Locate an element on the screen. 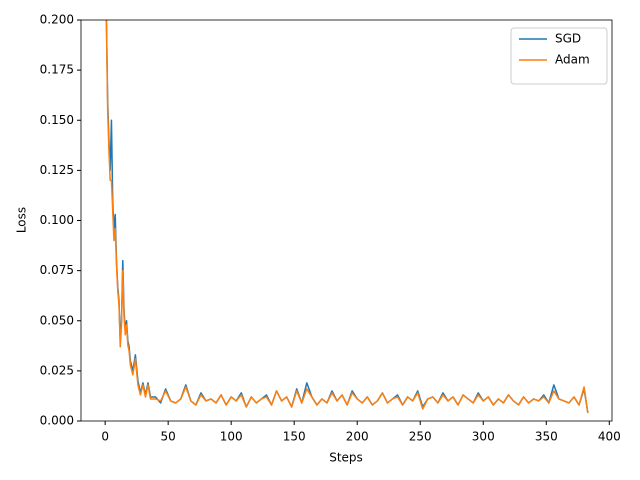 Image resolution: width=640 pixels, height=480 pixels. y-axis-label: Loss is located at coordinates (22, 220).